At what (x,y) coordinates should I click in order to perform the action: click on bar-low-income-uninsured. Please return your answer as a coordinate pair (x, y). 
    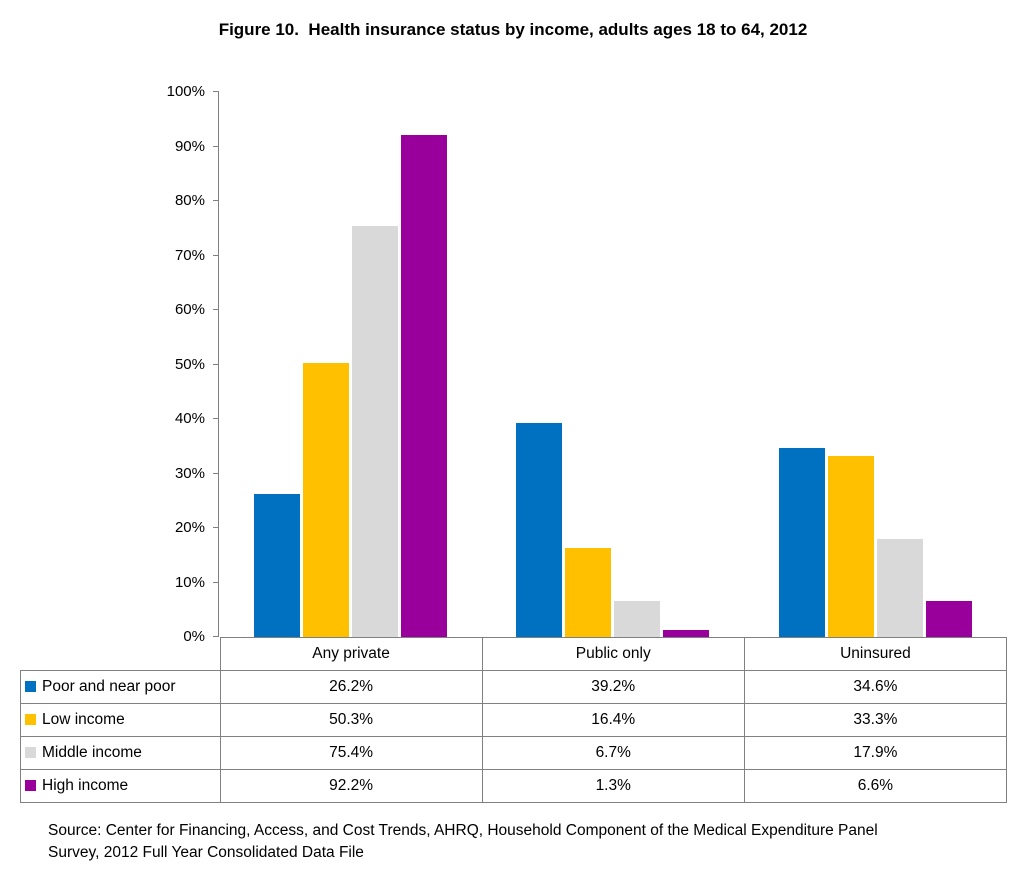
    Looking at the image, I should click on (851, 546).